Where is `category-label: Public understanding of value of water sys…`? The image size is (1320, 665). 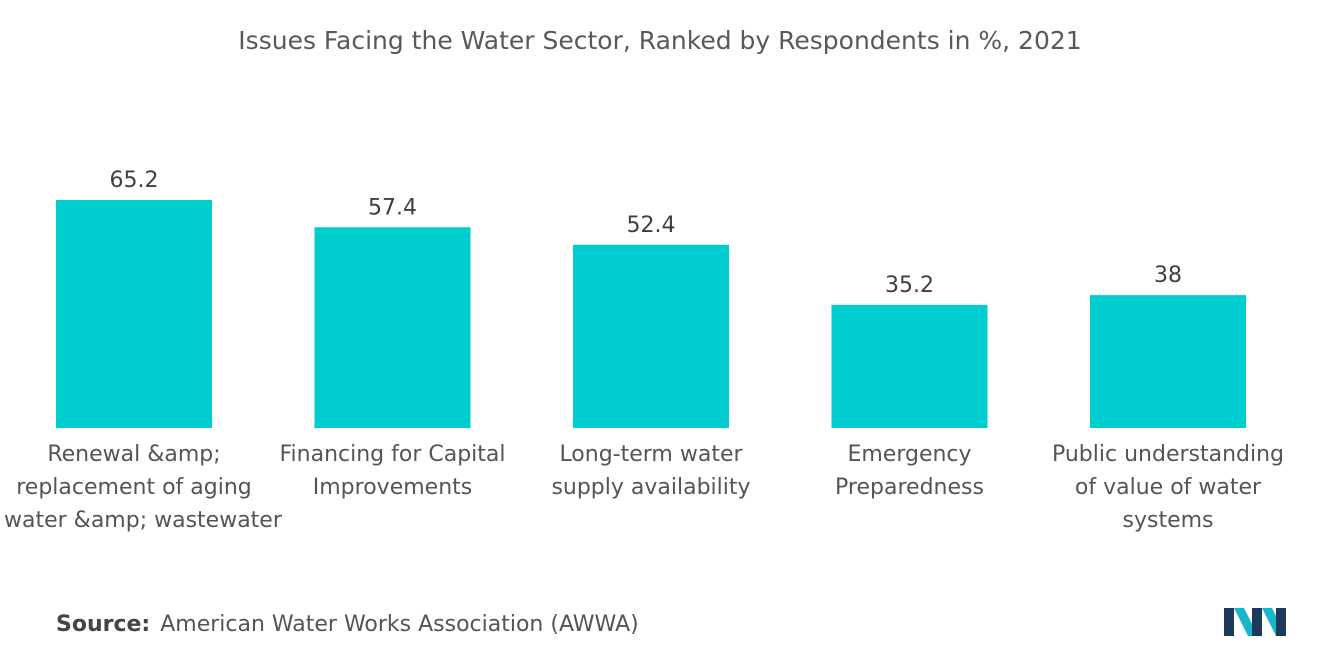
category-label: Public understanding of value of water sys… is located at coordinates (1168, 487).